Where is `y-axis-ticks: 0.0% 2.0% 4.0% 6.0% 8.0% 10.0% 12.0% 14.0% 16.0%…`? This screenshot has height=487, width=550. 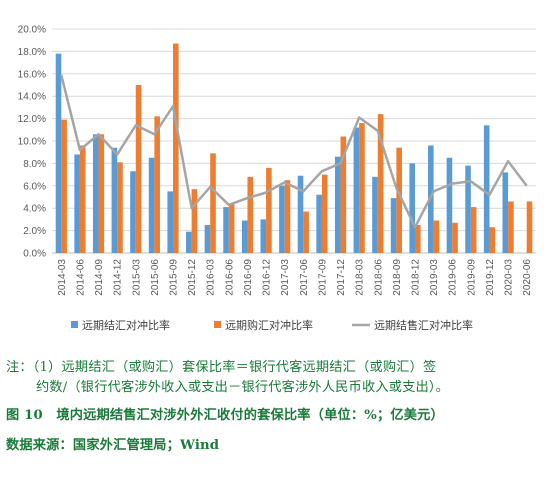 y-axis-ticks: 0.0% 2.0% 4.0% 6.0% 8.0% 10.0% 12.0% 14.0% 16.0%… is located at coordinates (32, 142).